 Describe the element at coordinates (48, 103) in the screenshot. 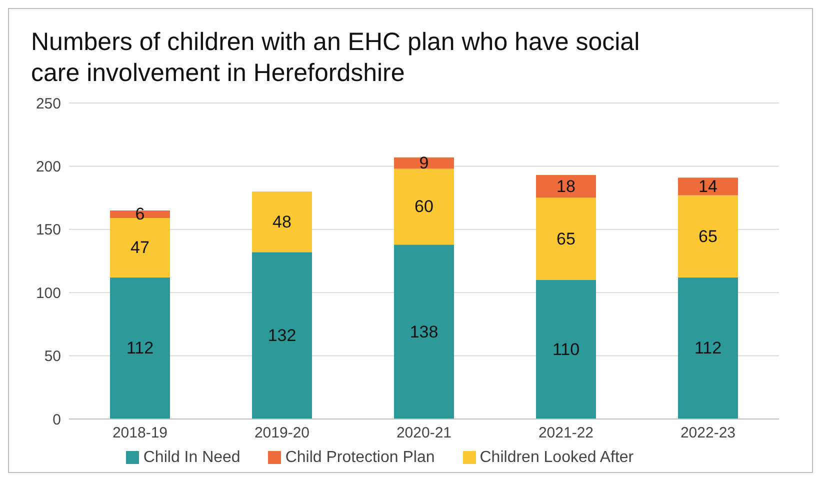

I see `y-tick-label: 250` at that location.